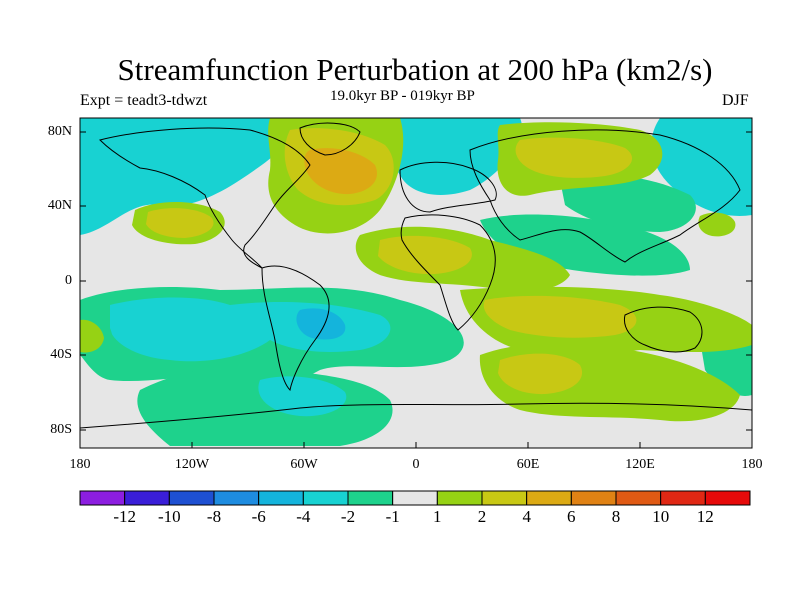  What do you see at coordinates (640, 464) in the screenshot?
I see `lon-label-120e: 120E` at bounding box center [640, 464].